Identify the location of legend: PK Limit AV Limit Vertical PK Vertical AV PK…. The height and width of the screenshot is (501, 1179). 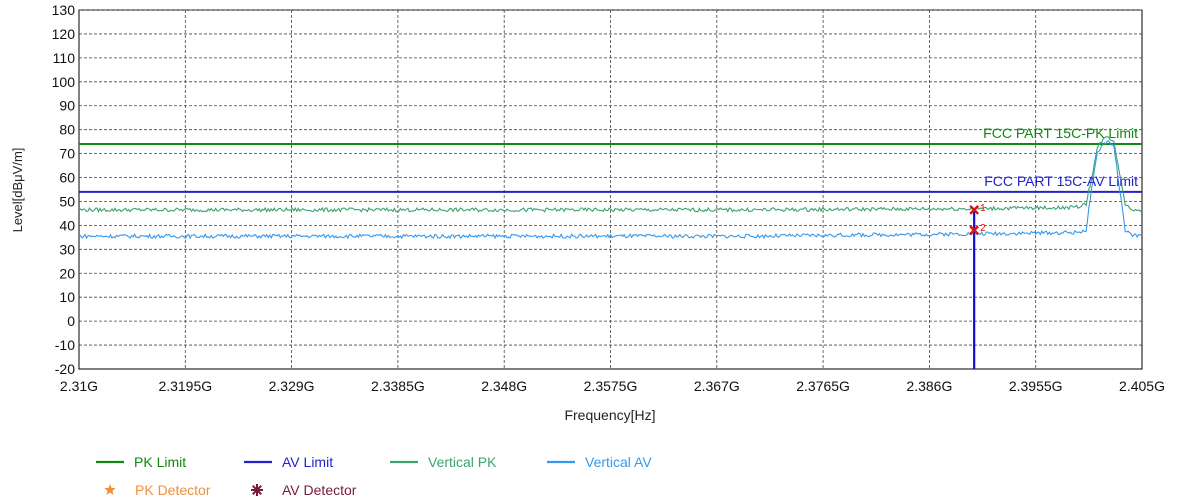
(374, 476).